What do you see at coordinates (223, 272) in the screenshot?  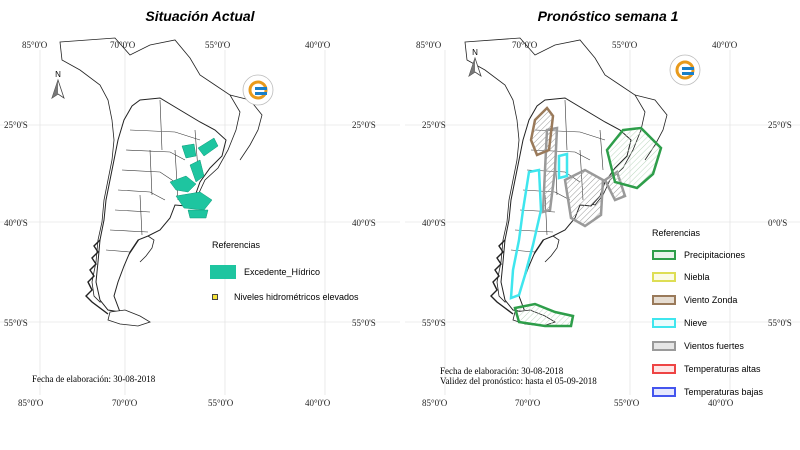 I see `excedente-swatch` at bounding box center [223, 272].